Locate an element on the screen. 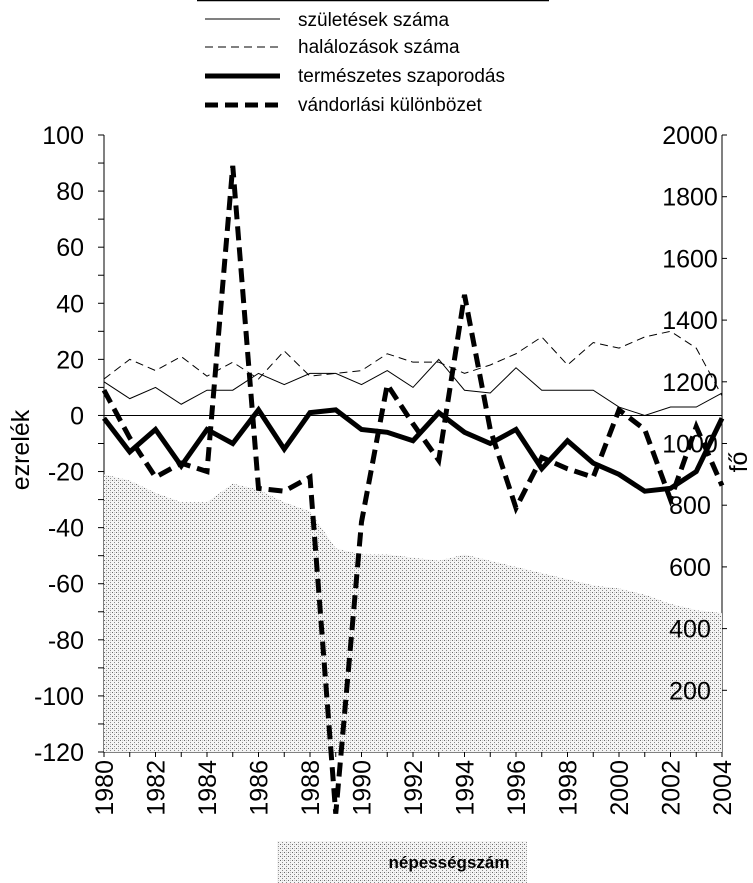  left-tick-label: -40 is located at coordinates (66, 529).